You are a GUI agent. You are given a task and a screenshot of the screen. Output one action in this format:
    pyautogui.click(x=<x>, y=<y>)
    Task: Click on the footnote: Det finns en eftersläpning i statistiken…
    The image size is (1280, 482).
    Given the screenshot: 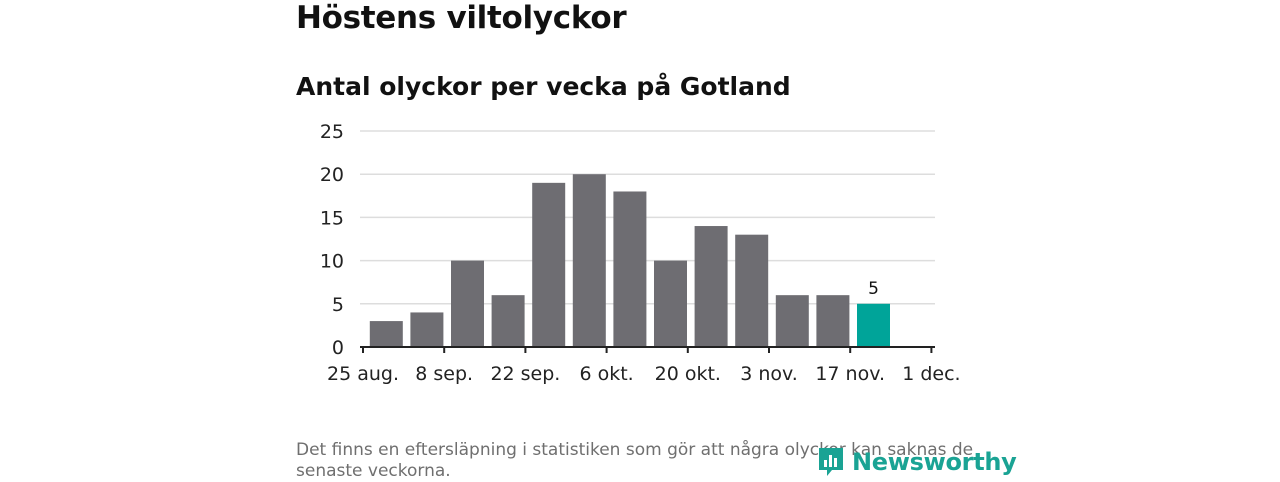 What is the action you would take?
    pyautogui.click(x=635, y=460)
    